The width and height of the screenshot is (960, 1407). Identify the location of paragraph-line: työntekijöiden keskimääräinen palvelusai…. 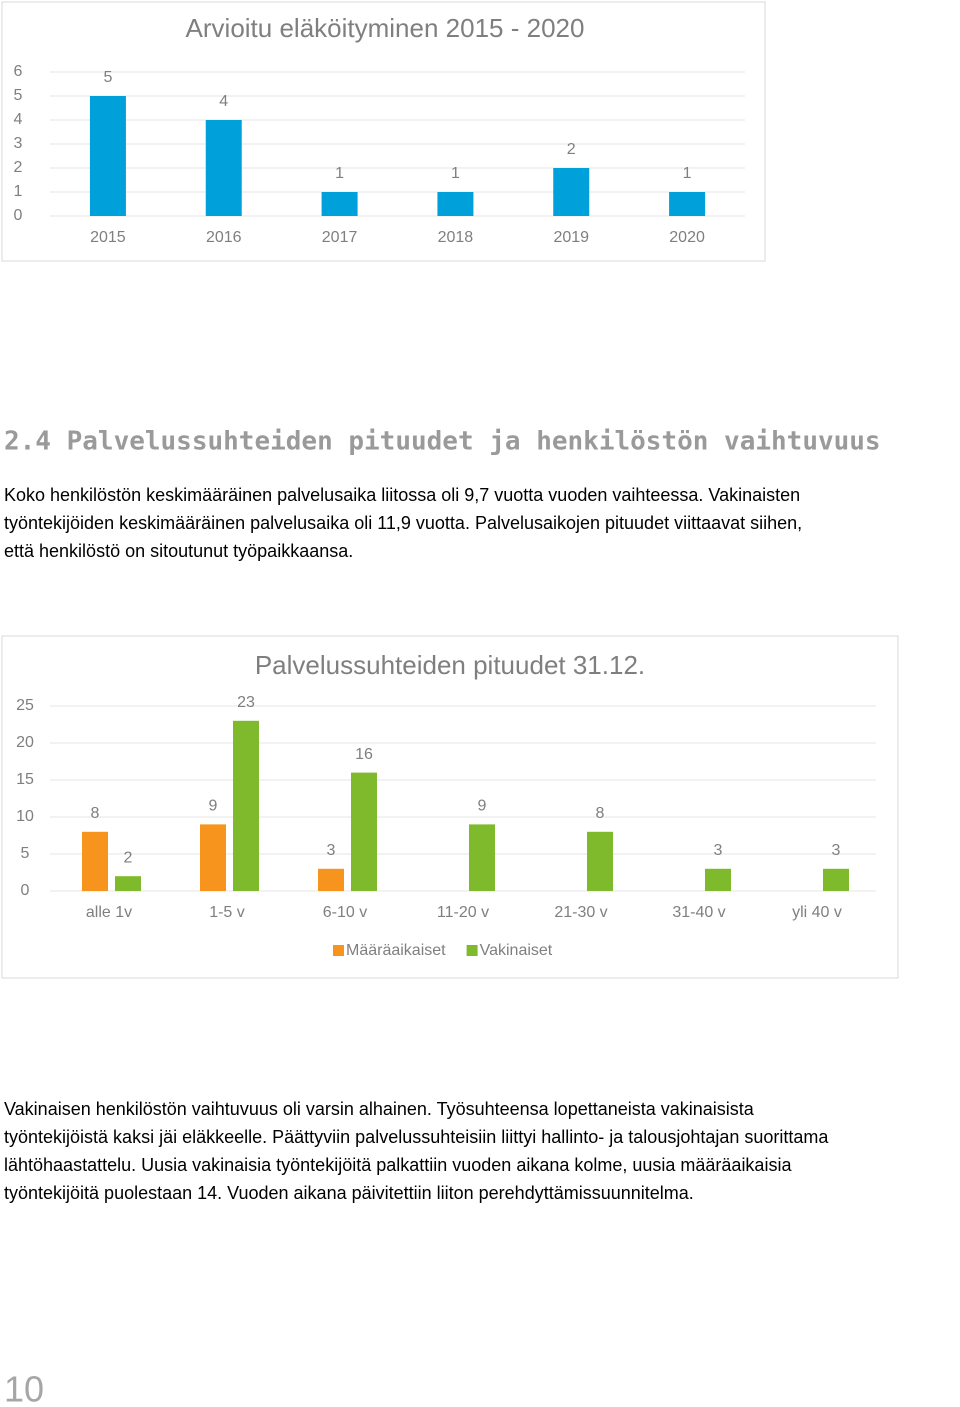
(403, 523).